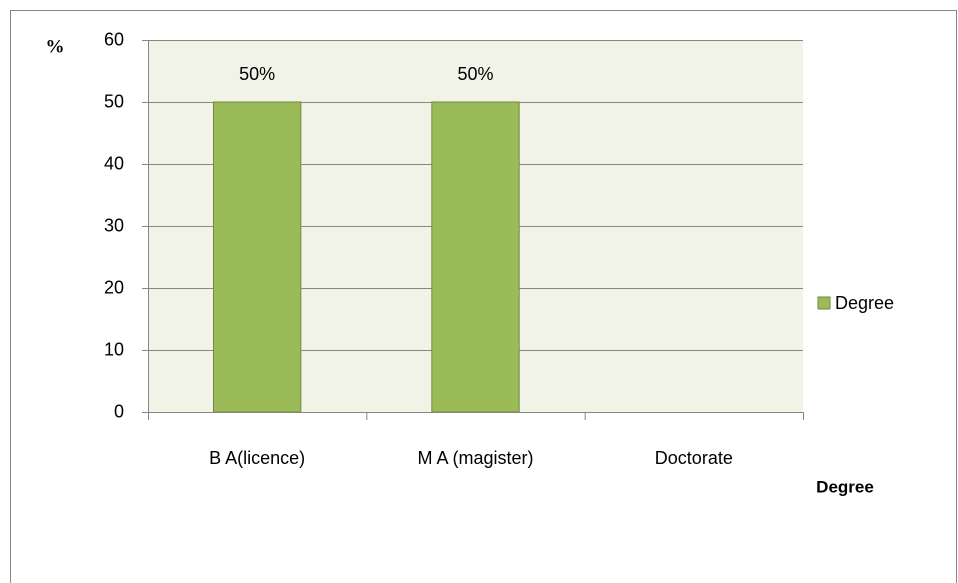 The width and height of the screenshot is (958, 583). What do you see at coordinates (114, 39) in the screenshot?
I see `y-tick-label: 60` at bounding box center [114, 39].